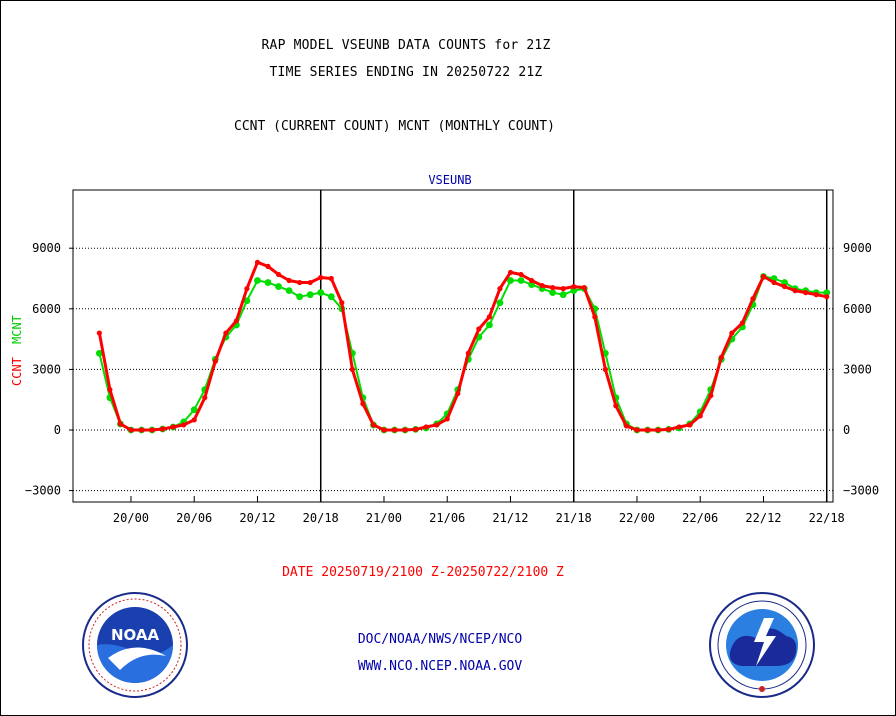 This screenshot has width=896, height=716. I want to click on y-tick-label-right: 3000, so click(857, 369).